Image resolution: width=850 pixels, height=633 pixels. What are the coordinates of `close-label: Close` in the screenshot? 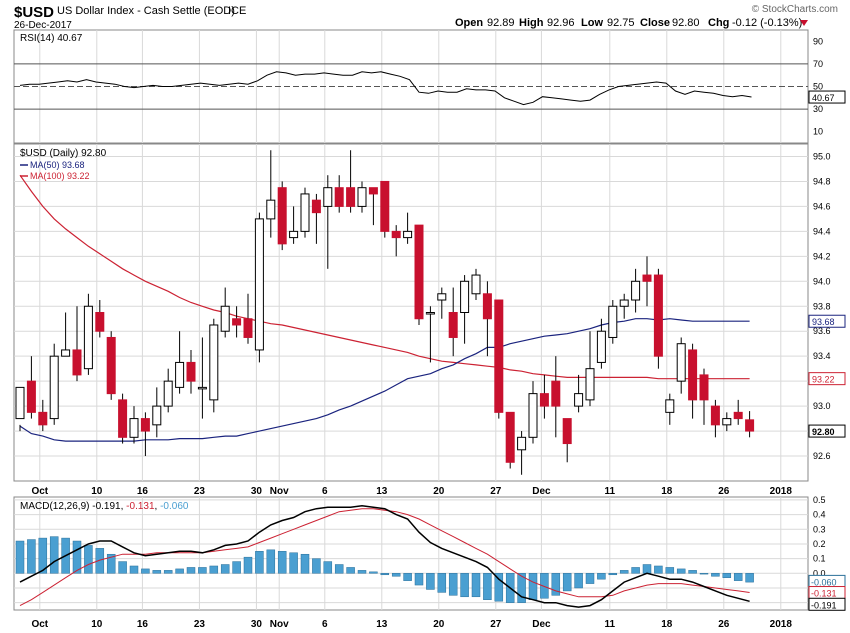 It's located at (655, 23).